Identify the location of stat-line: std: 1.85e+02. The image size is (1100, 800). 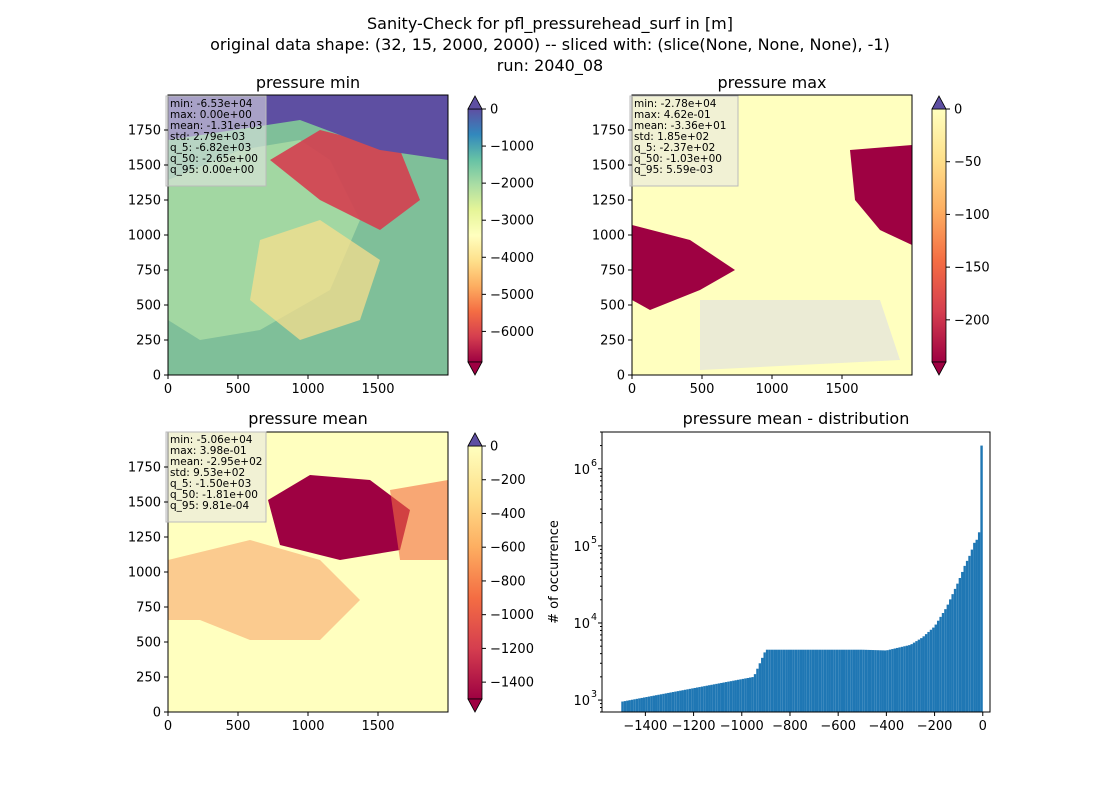
(671, 137).